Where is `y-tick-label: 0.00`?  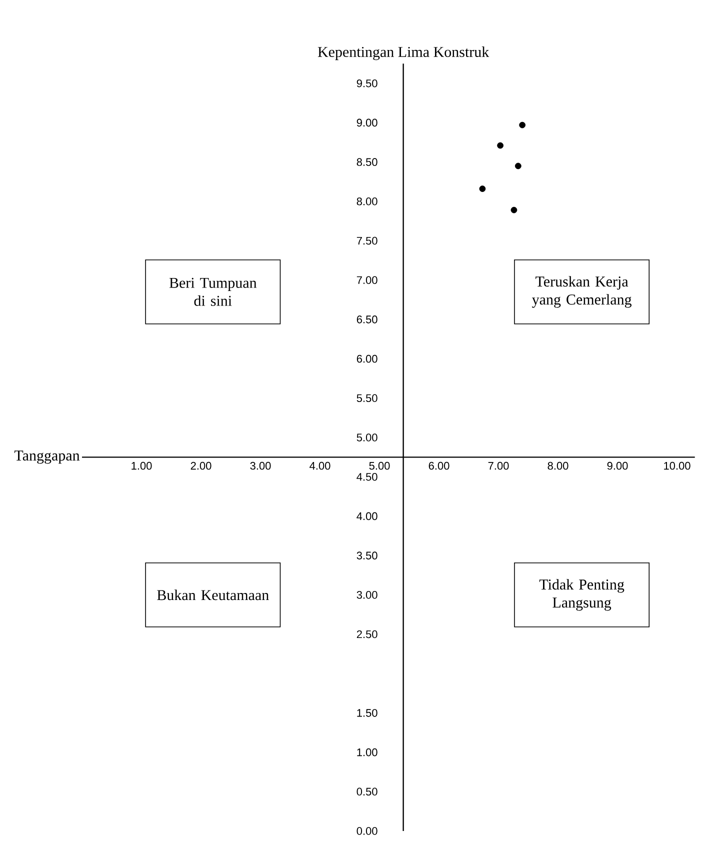 y-tick-label: 0.00 is located at coordinates (367, 831).